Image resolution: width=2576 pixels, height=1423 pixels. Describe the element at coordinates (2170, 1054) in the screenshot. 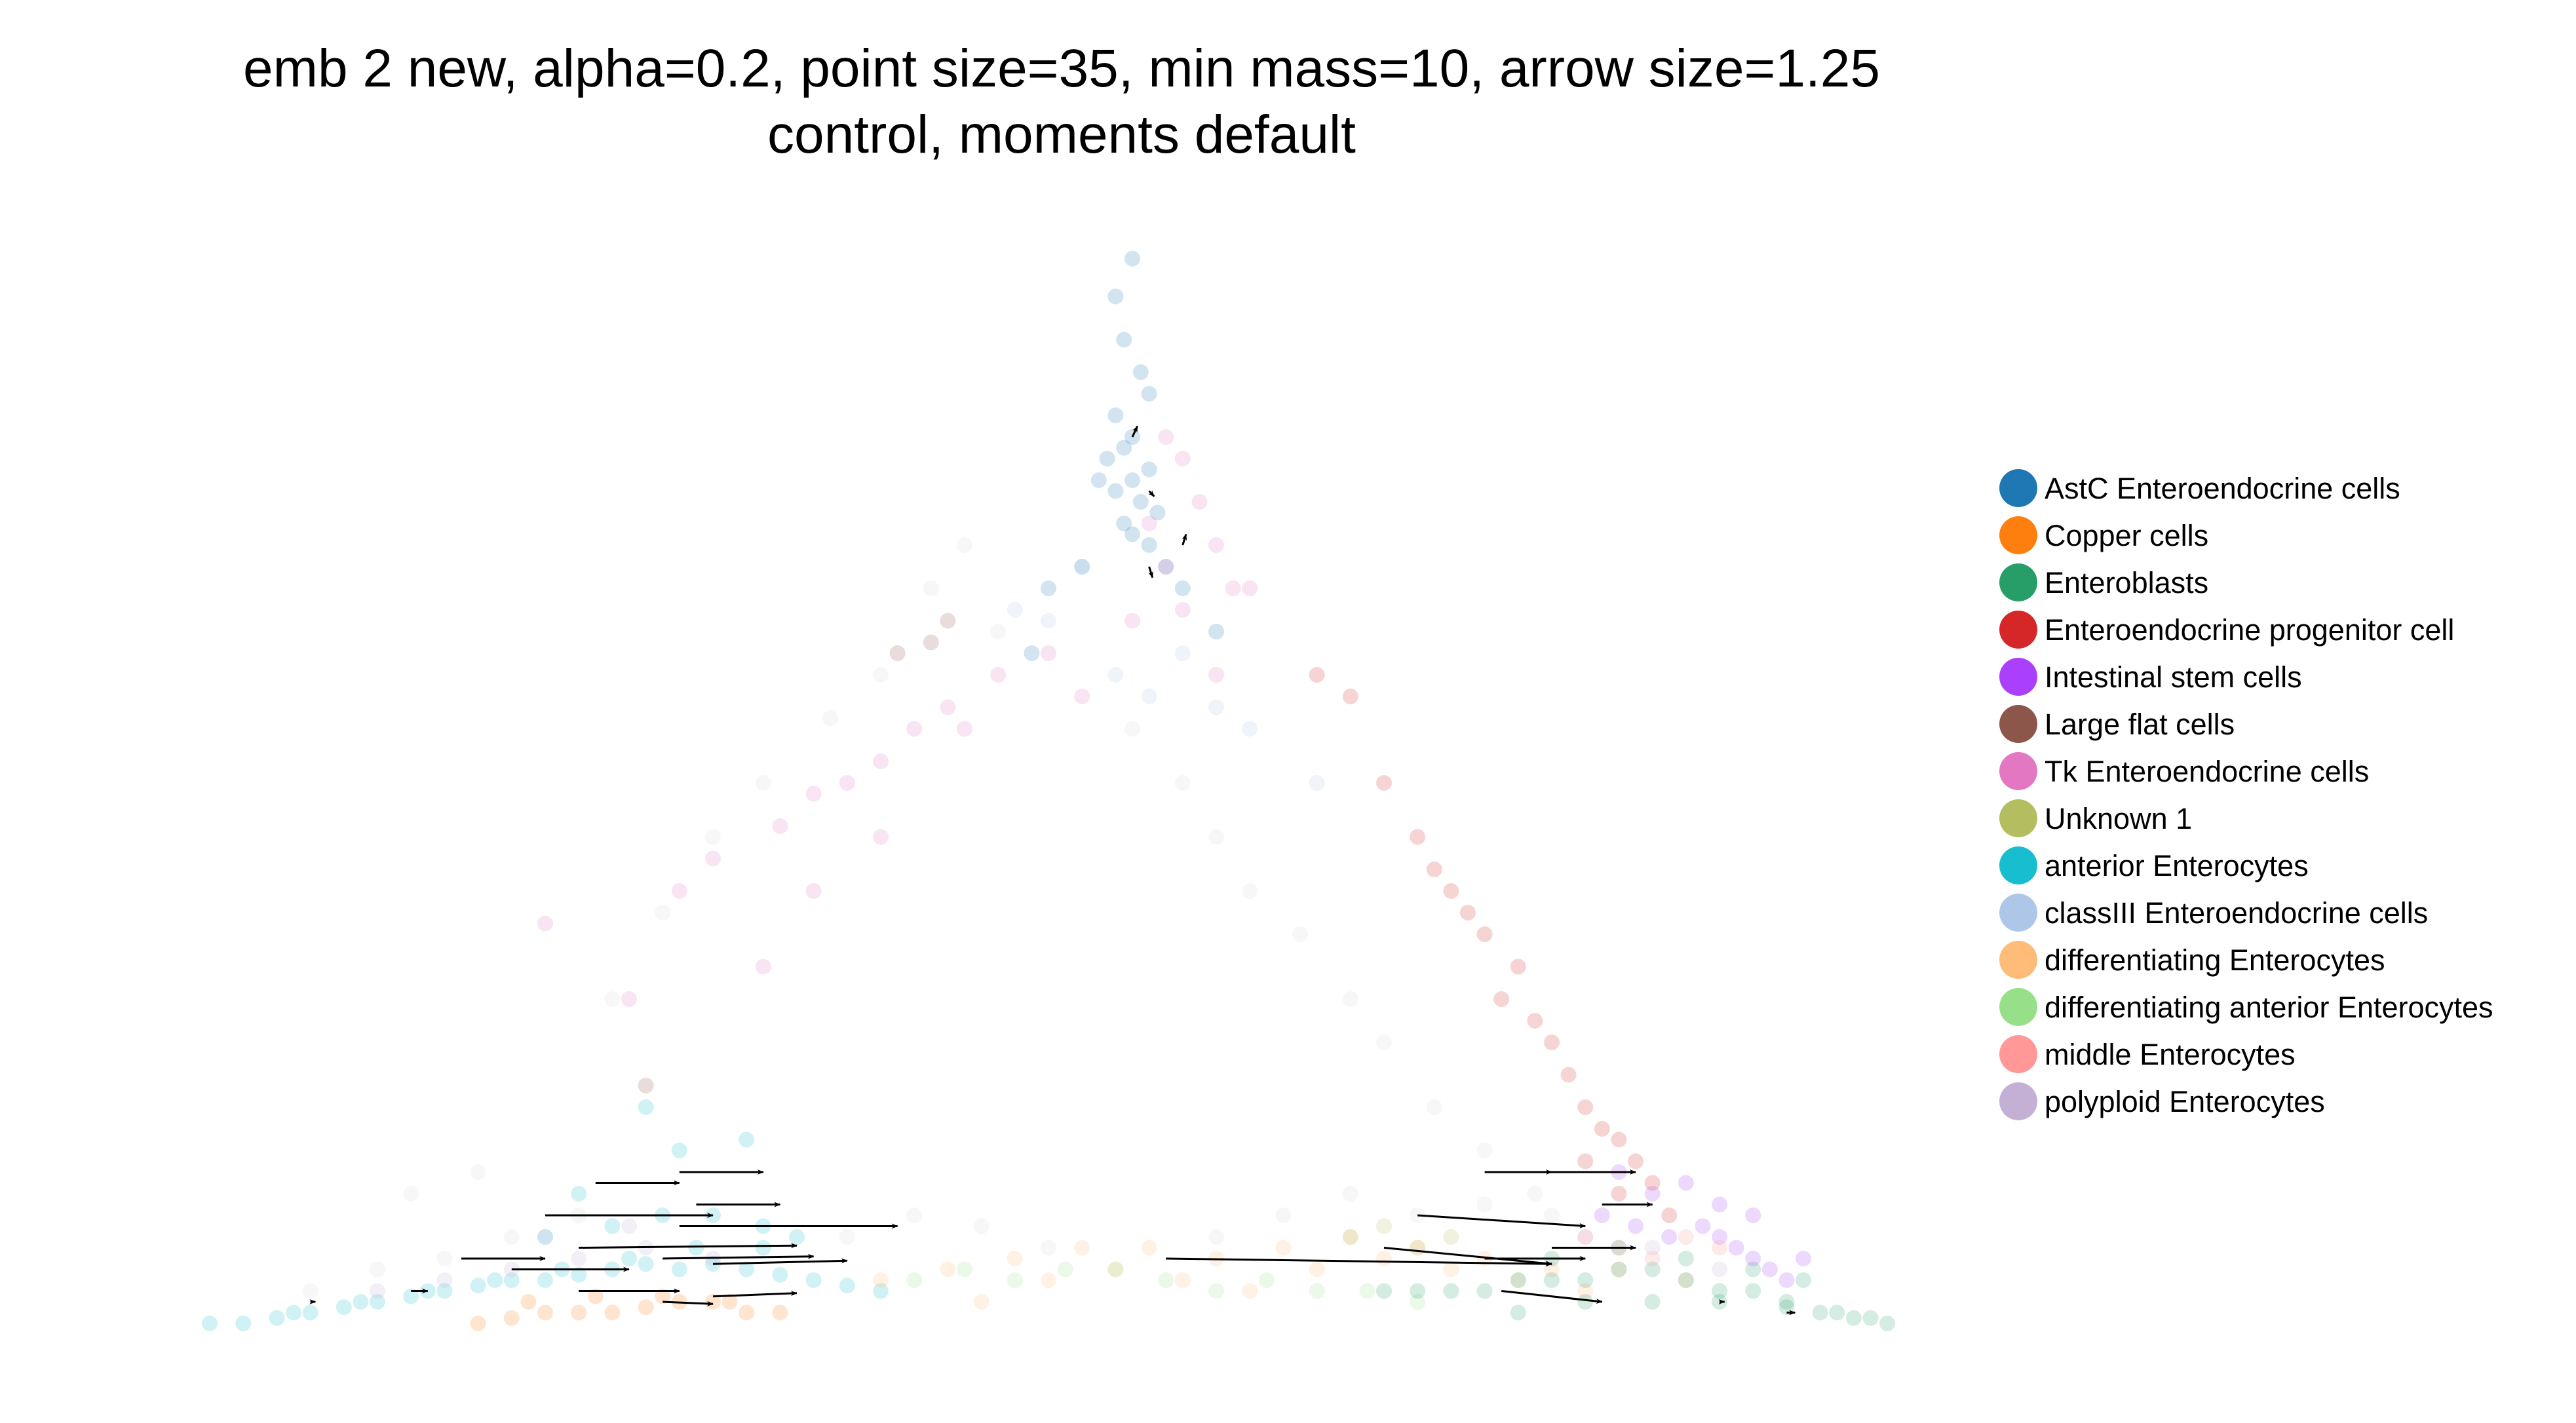

I see `legend-label: middle Enterocytes` at that location.